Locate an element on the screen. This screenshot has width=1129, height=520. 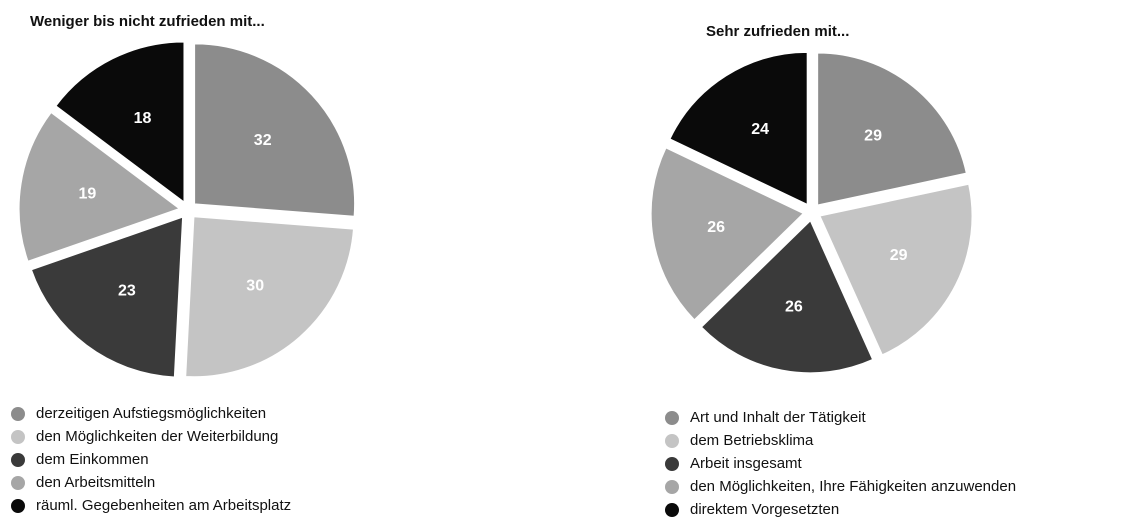
legend-label: derzeitigen Aufstiegsmöglichkeiten is located at coordinates (151, 413).